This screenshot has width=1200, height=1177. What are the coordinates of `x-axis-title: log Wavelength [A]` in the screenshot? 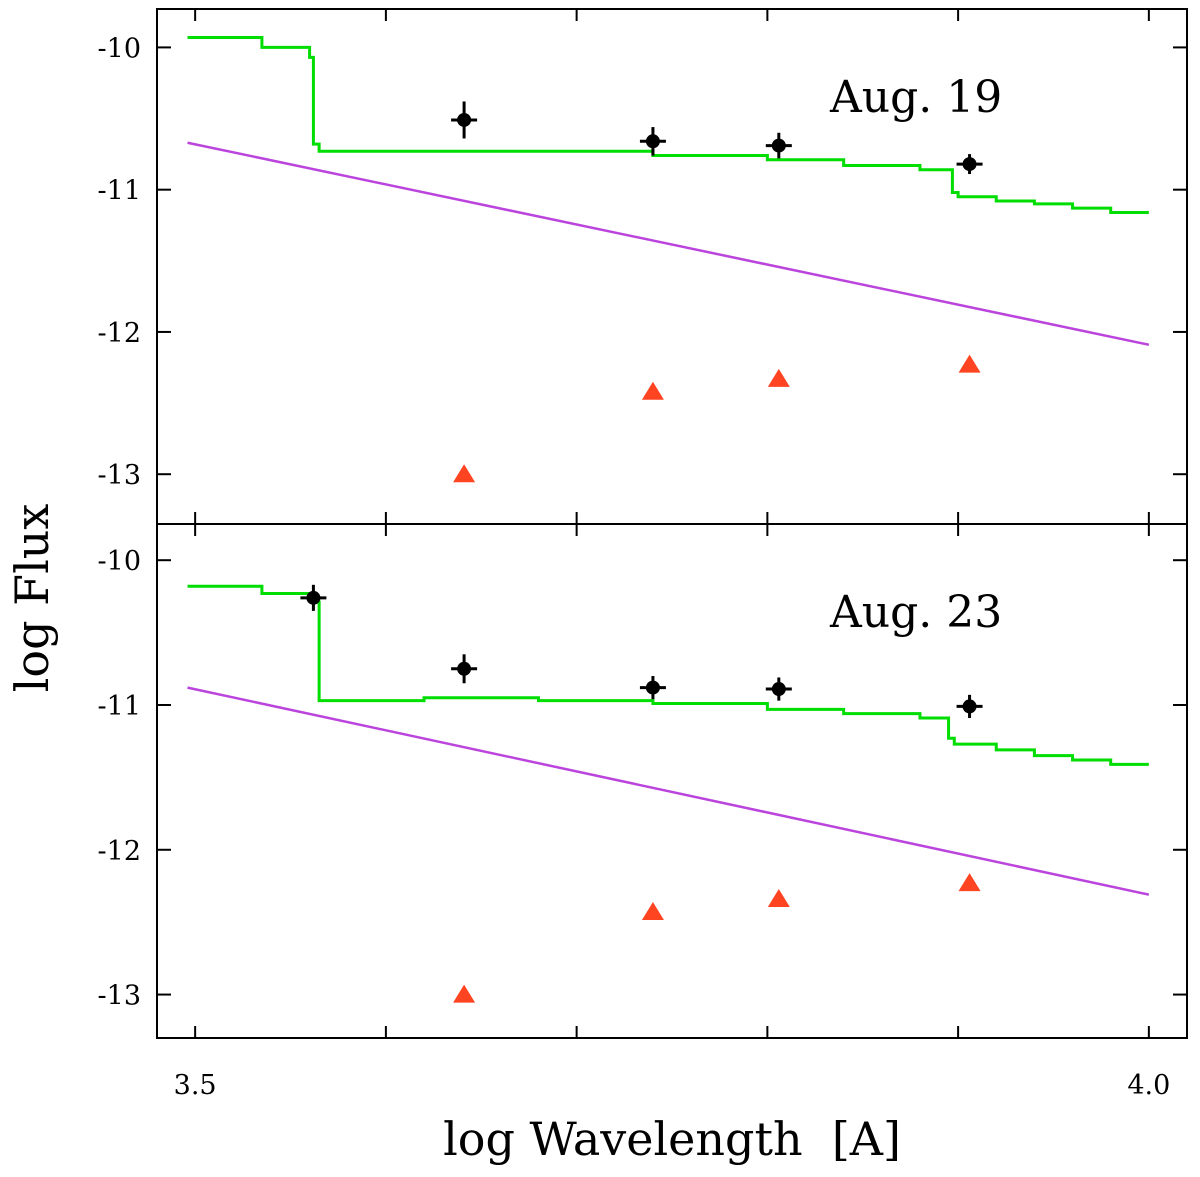 It's located at (672, 1139).